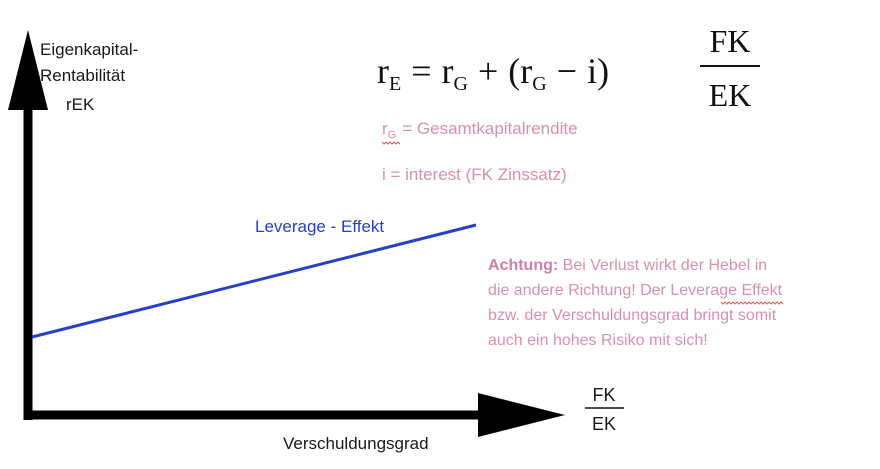 The height and width of the screenshot is (469, 880). What do you see at coordinates (28, 70) in the screenshot?
I see `y-axis-arrowhead` at bounding box center [28, 70].